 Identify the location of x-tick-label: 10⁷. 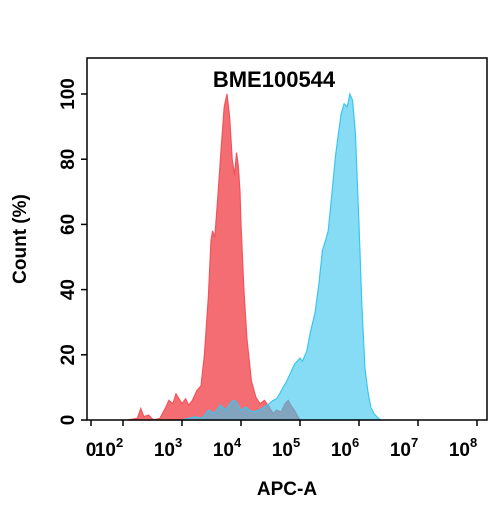
(404, 448).